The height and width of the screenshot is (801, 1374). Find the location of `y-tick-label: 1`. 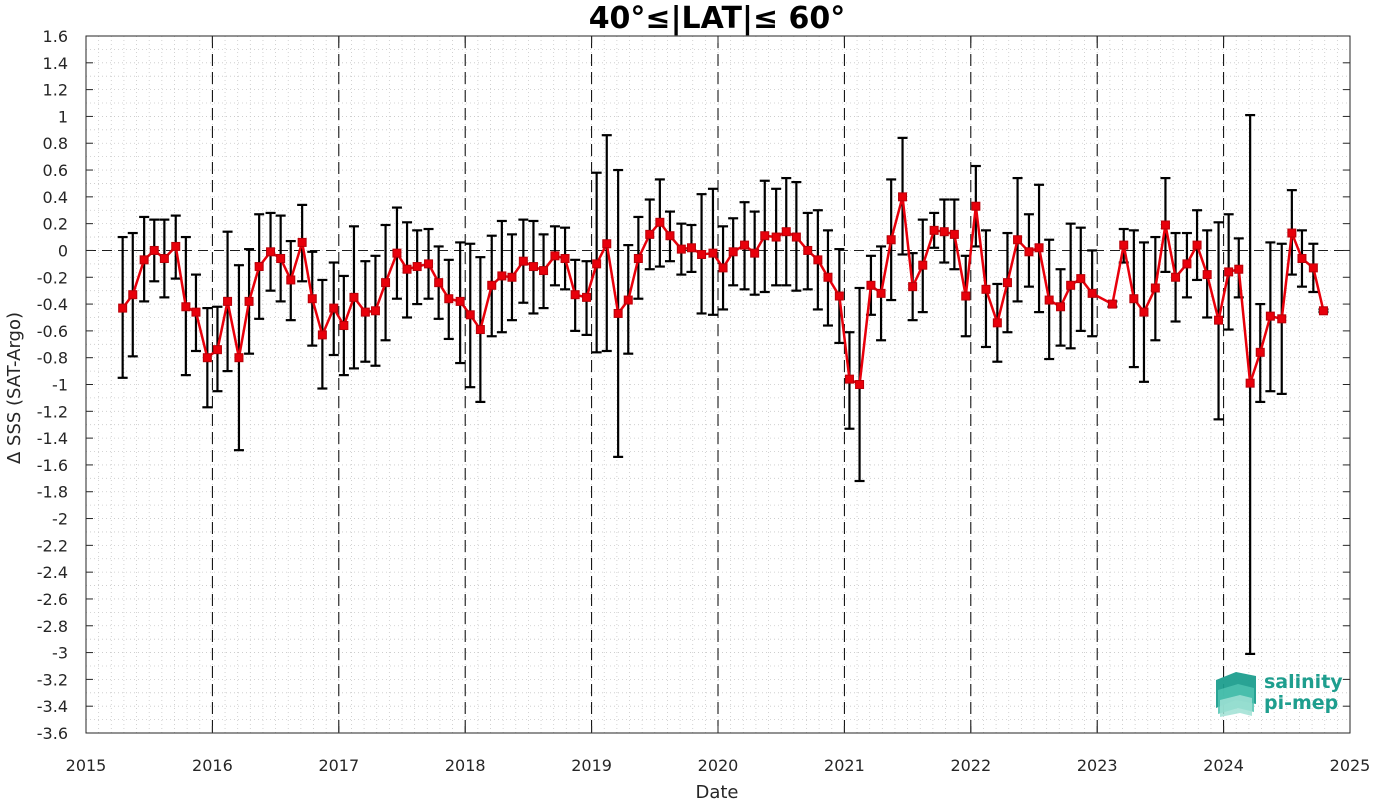

y-tick-label: 1 is located at coordinates (63, 116).